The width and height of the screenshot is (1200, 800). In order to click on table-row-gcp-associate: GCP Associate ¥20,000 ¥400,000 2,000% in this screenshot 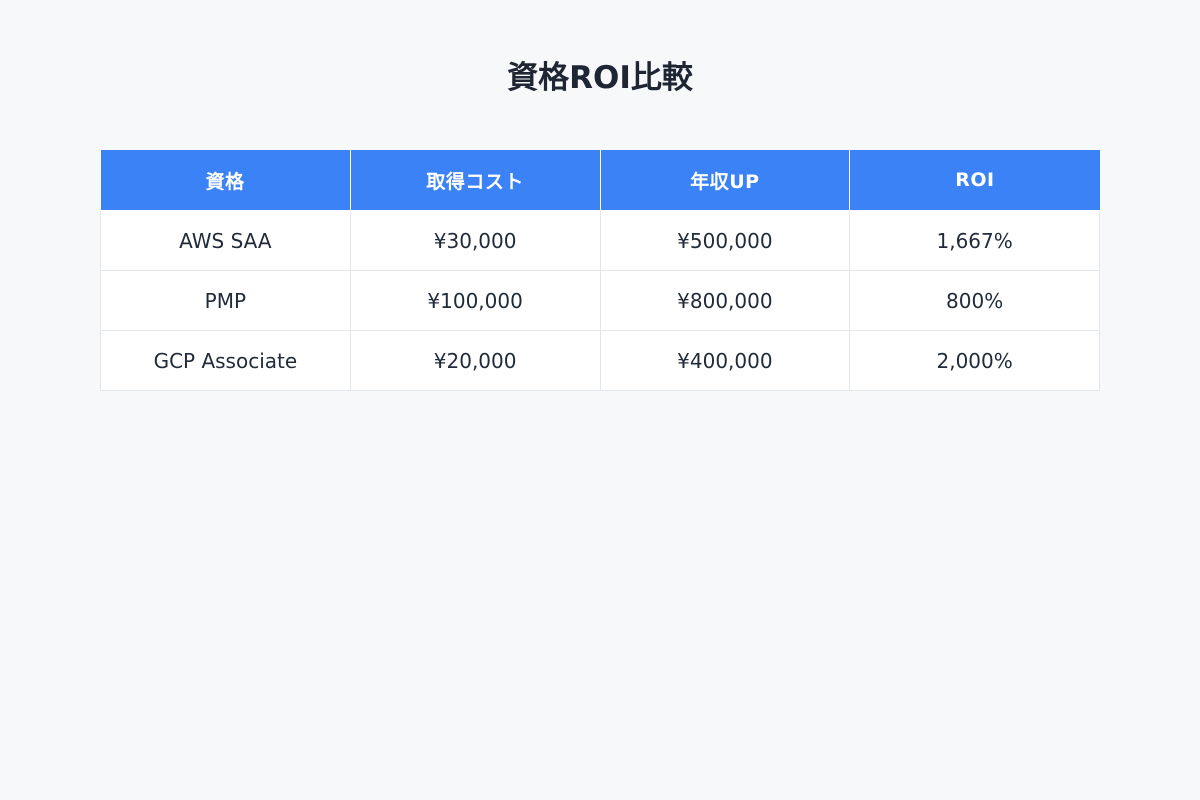, I will do `click(600, 360)`.